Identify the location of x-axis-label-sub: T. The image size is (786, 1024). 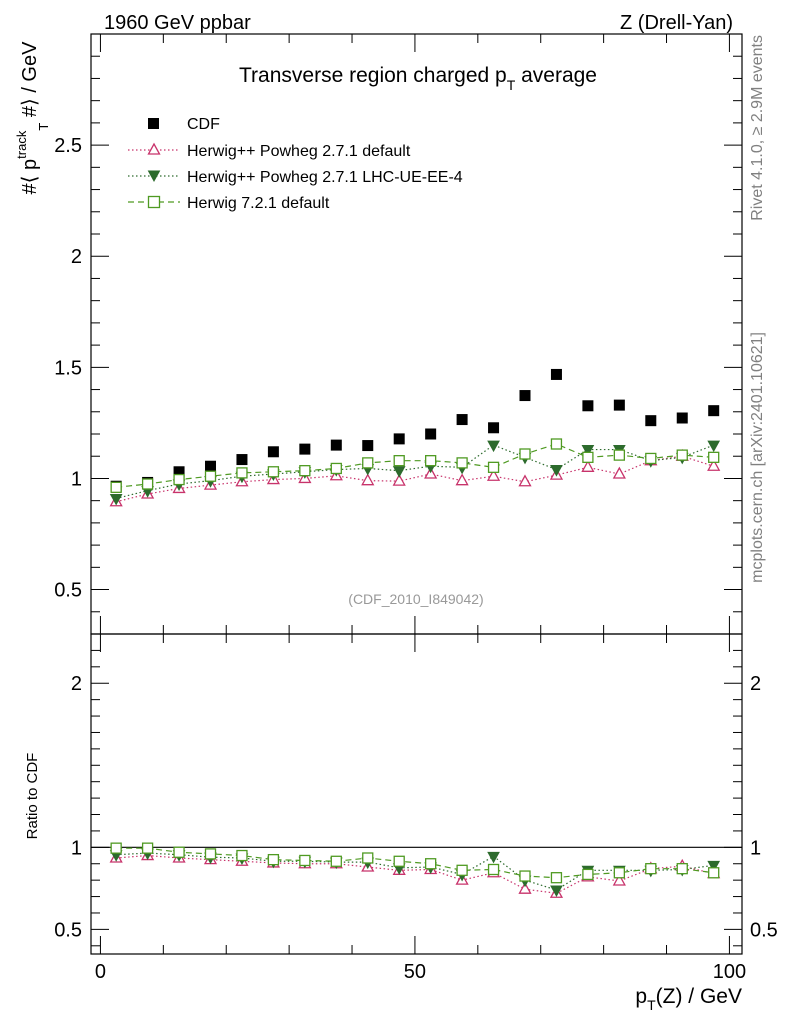
(651, 1005).